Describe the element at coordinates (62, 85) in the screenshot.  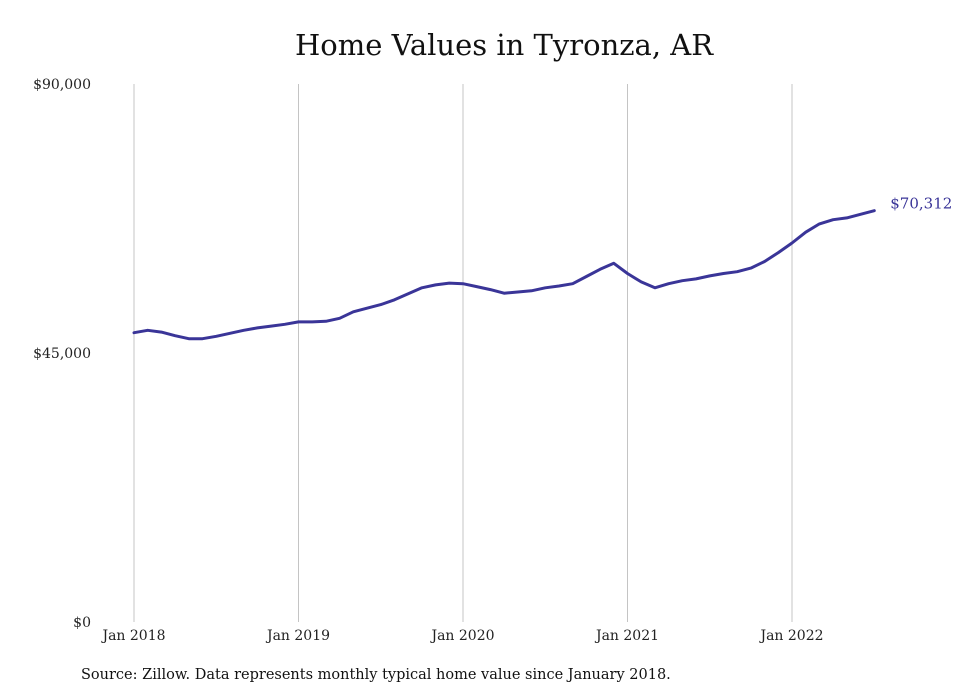
I see `y-tick-label: $90,000` at that location.